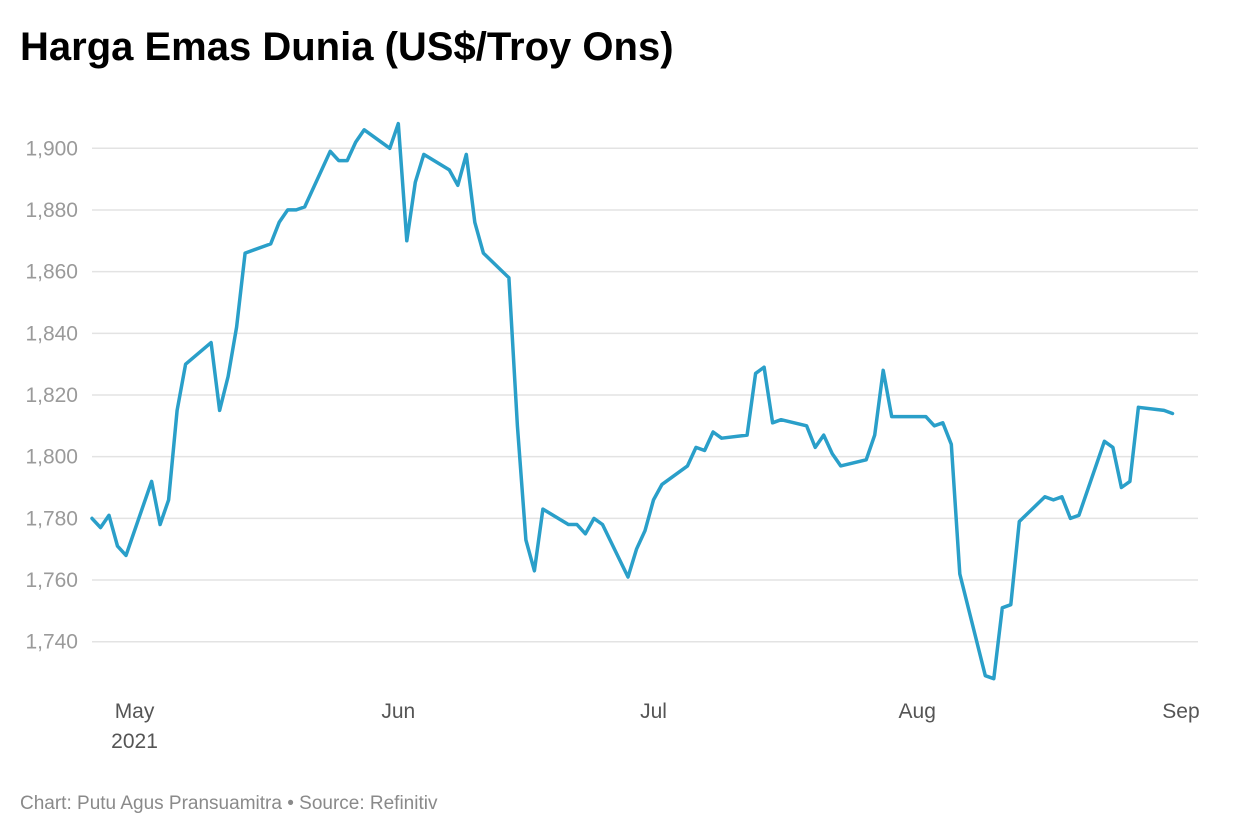  I want to click on chart-title: Harga Emas Dunia (US$/Troy Ons), so click(347, 47).